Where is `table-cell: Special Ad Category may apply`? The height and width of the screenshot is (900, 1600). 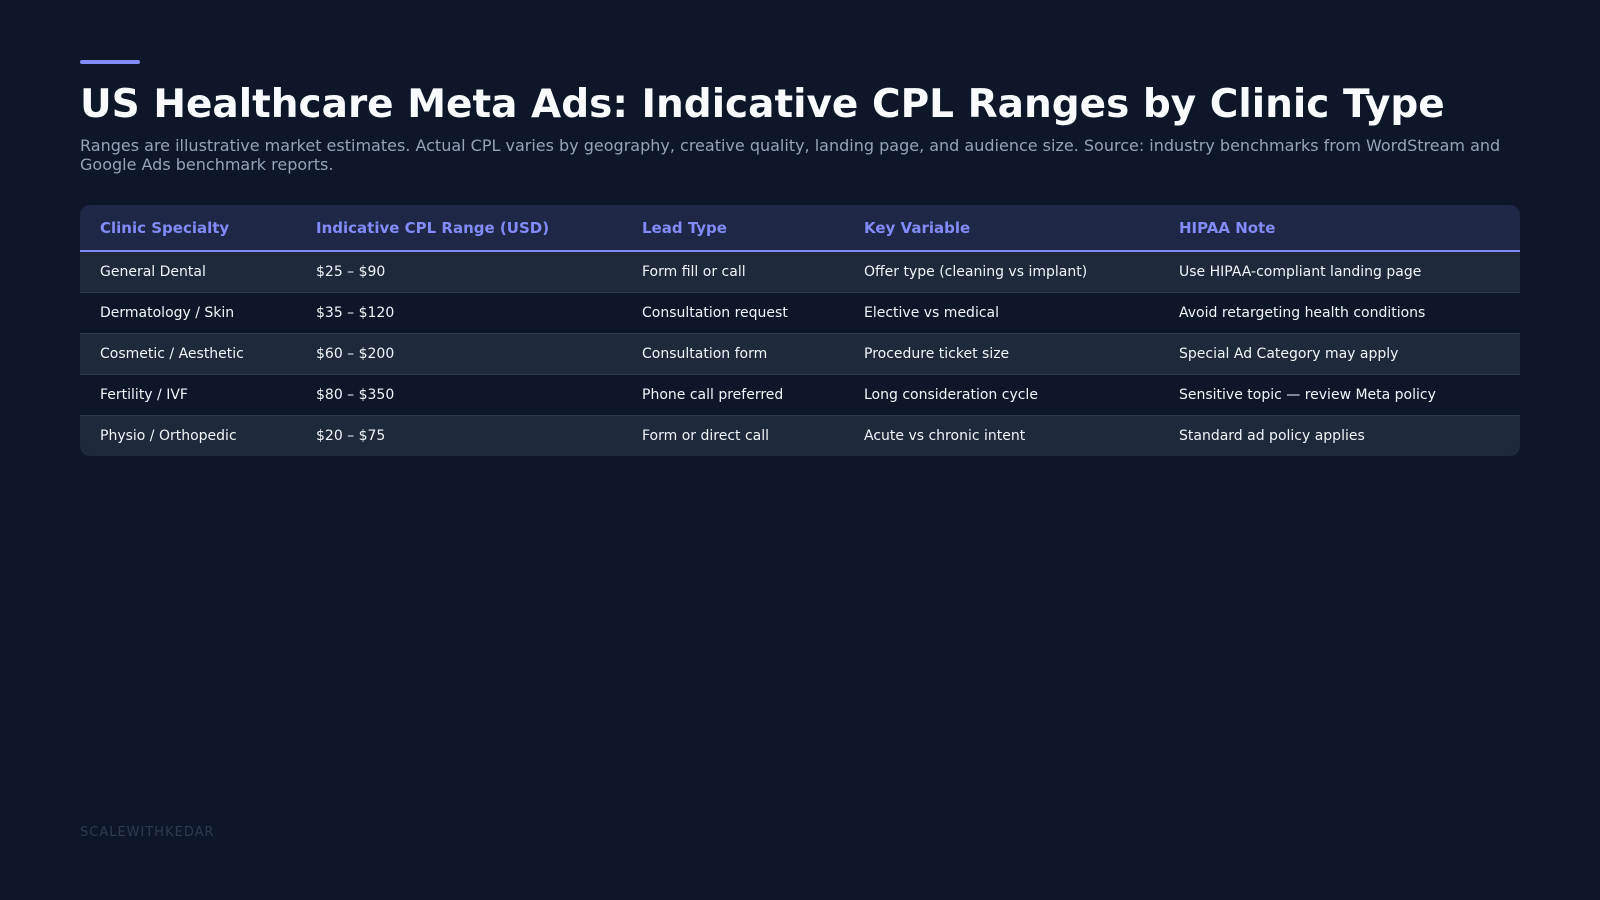 table-cell: Special Ad Category may apply is located at coordinates (1339, 354).